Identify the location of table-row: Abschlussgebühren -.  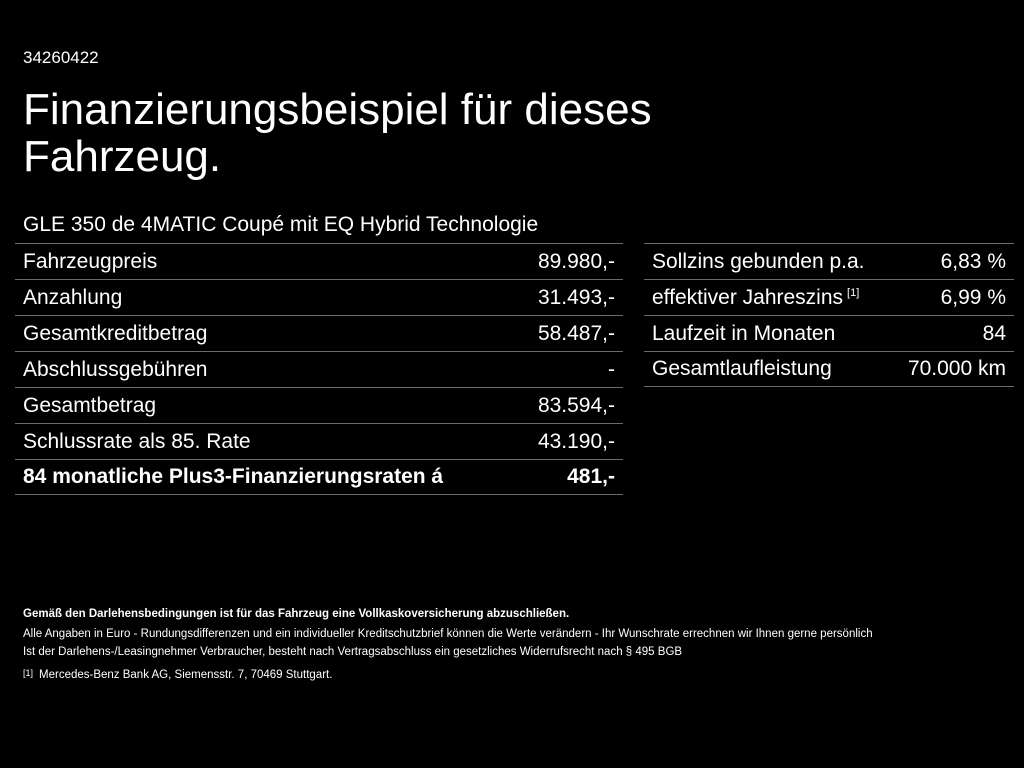
(319, 369).